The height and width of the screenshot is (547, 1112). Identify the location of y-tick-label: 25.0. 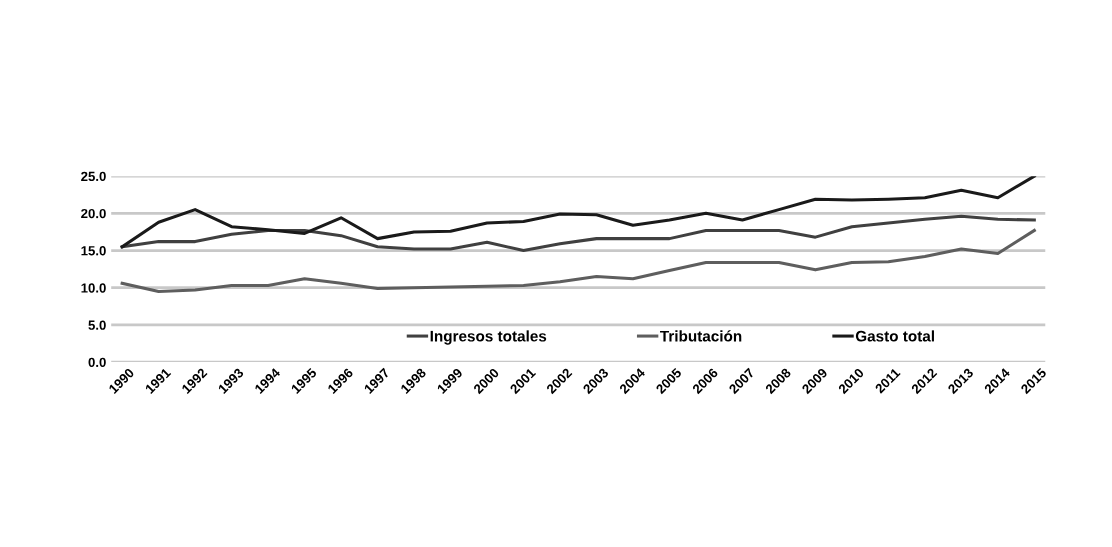
(93, 176).